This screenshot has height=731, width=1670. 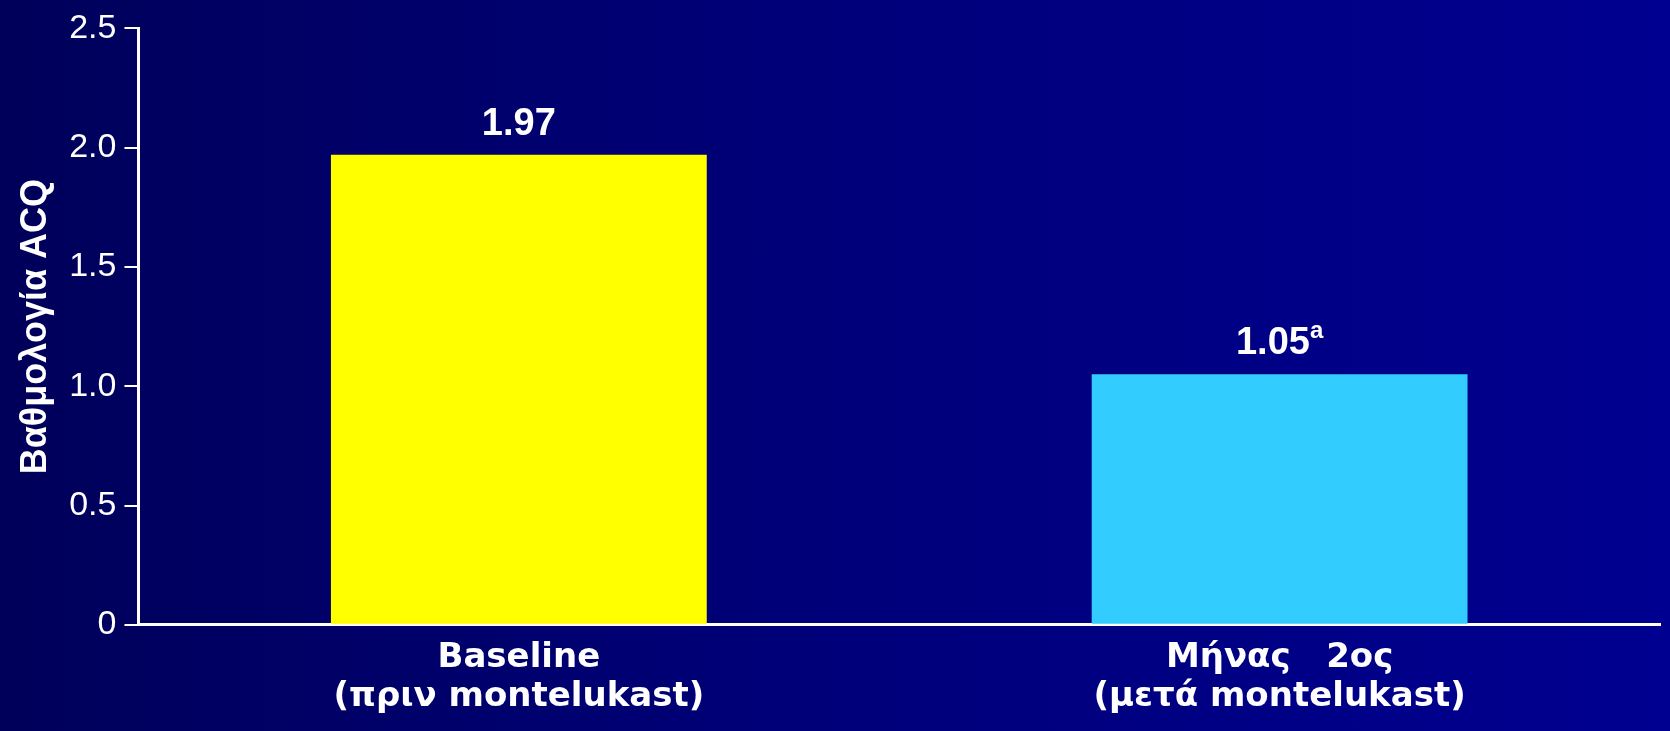 I want to click on x-tick-label: Μήνας 2ος (μετά montelukast), so click(x=1279, y=675).